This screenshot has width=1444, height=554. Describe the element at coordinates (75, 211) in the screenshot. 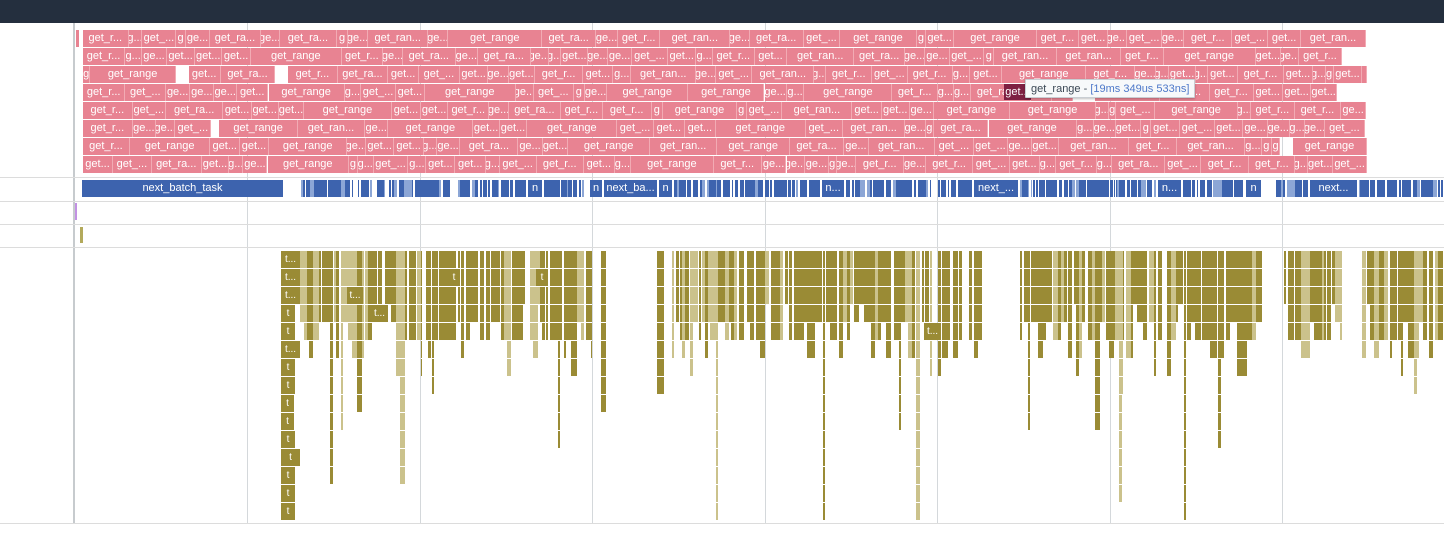

I see `track-tick-slice` at that location.